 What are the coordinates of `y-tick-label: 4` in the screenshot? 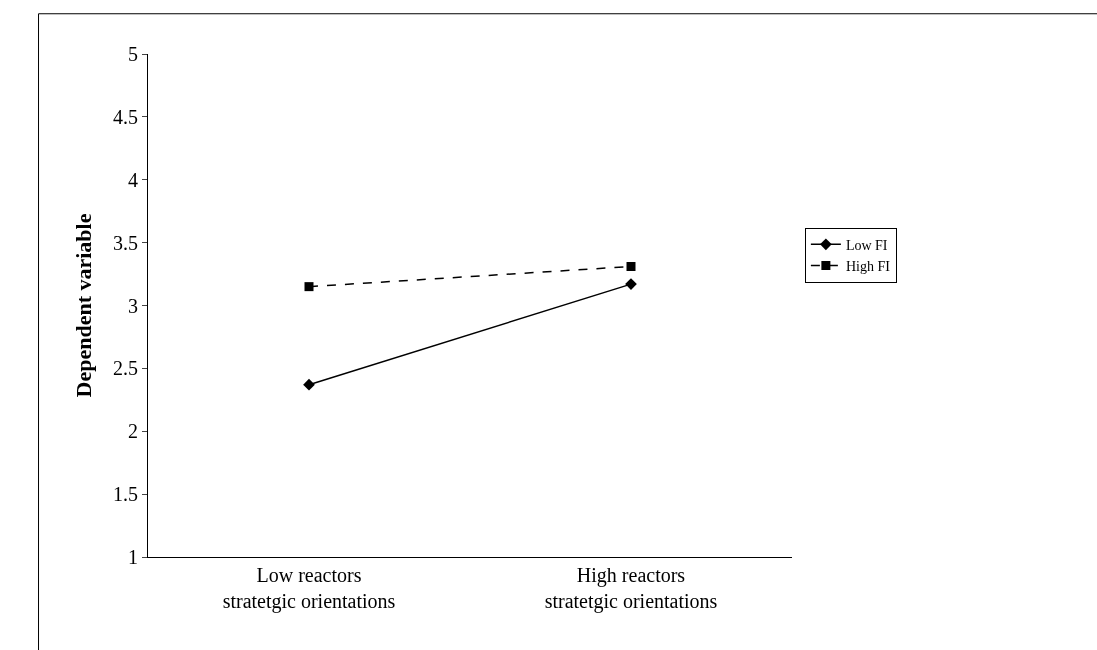 It's located at (133, 179).